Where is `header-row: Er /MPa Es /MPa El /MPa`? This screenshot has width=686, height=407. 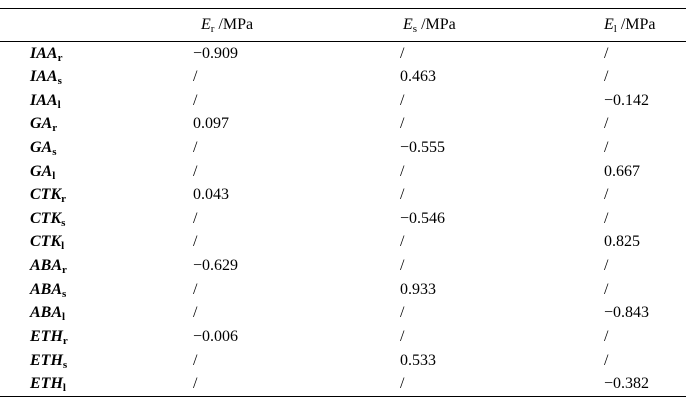 header-row: Er /MPa Es /MPa El /MPa is located at coordinates (343, 25).